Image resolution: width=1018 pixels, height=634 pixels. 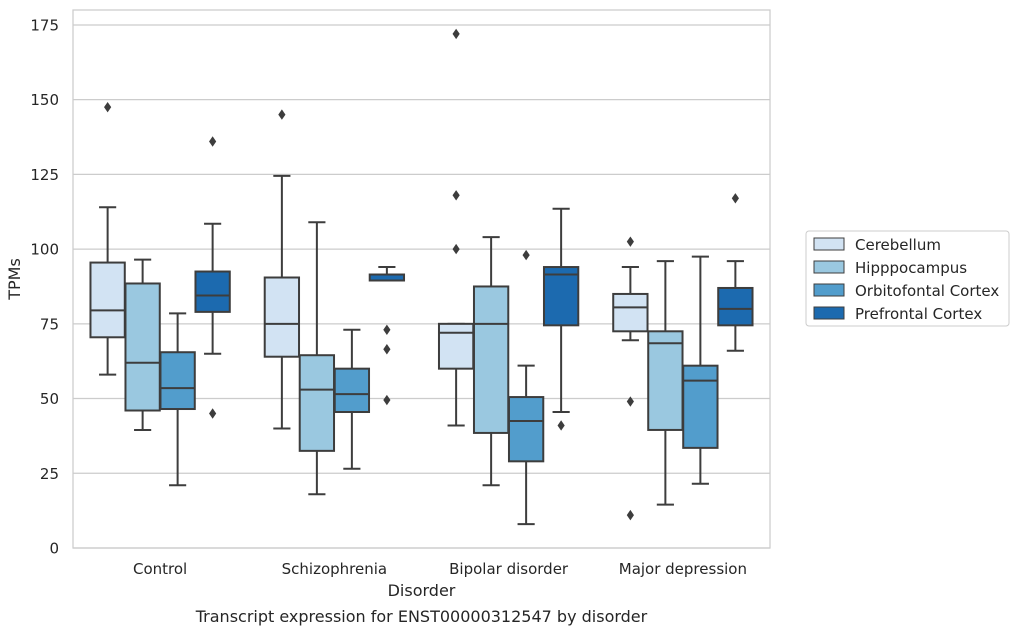 I want to click on legend-frame, so click(x=907, y=278).